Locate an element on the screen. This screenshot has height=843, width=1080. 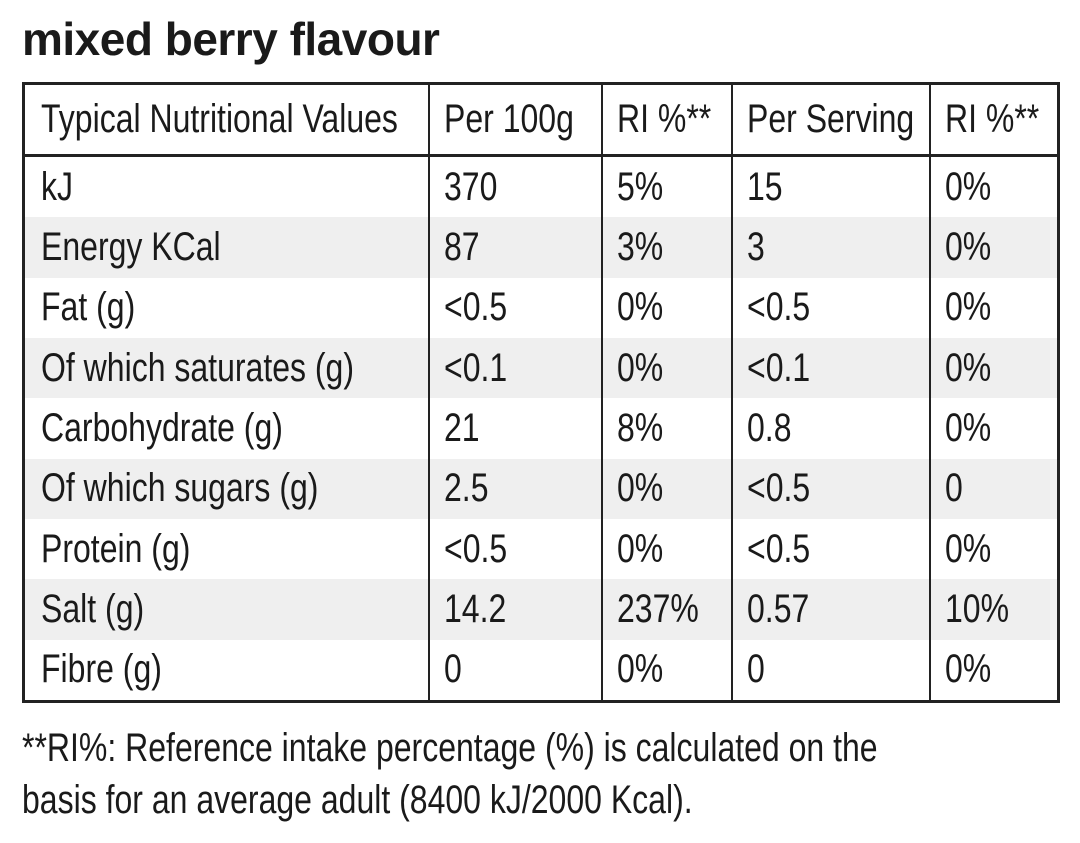
table-cell: 370 is located at coordinates (514, 187).